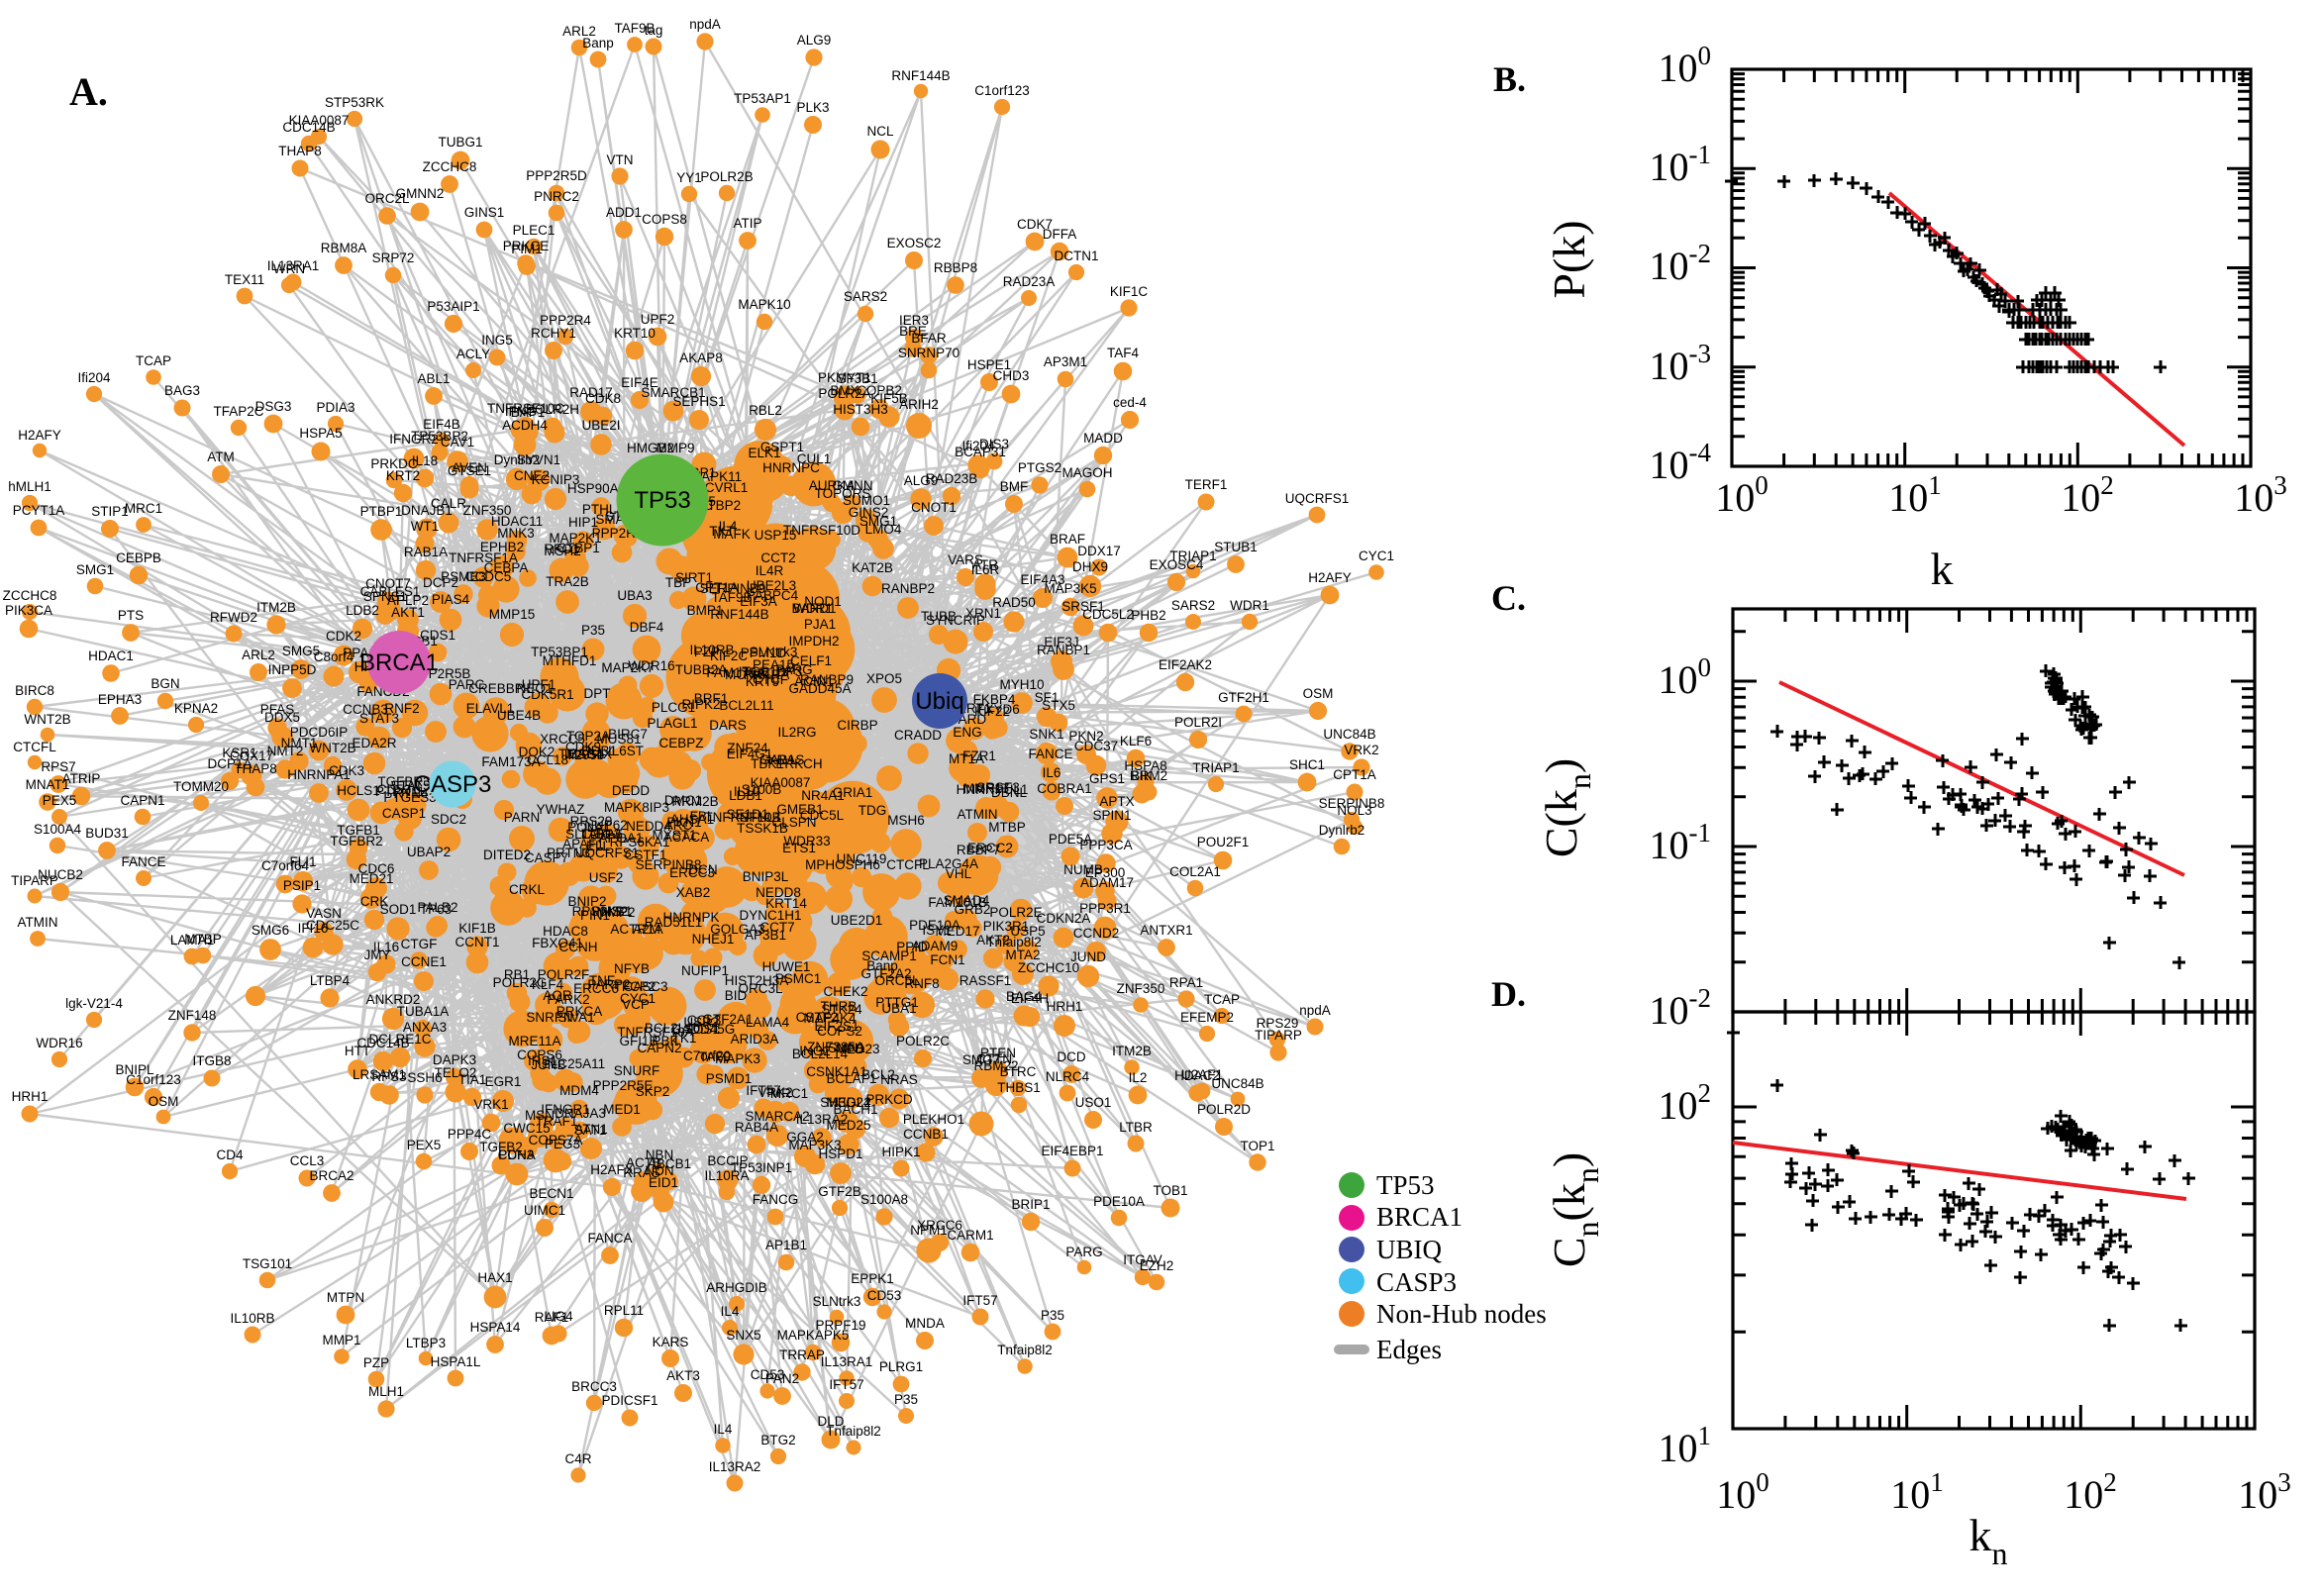 The height and width of the screenshot is (1596, 2323). What do you see at coordinates (1086, 473) in the screenshot?
I see `svg-text: MAGOH` at bounding box center [1086, 473].